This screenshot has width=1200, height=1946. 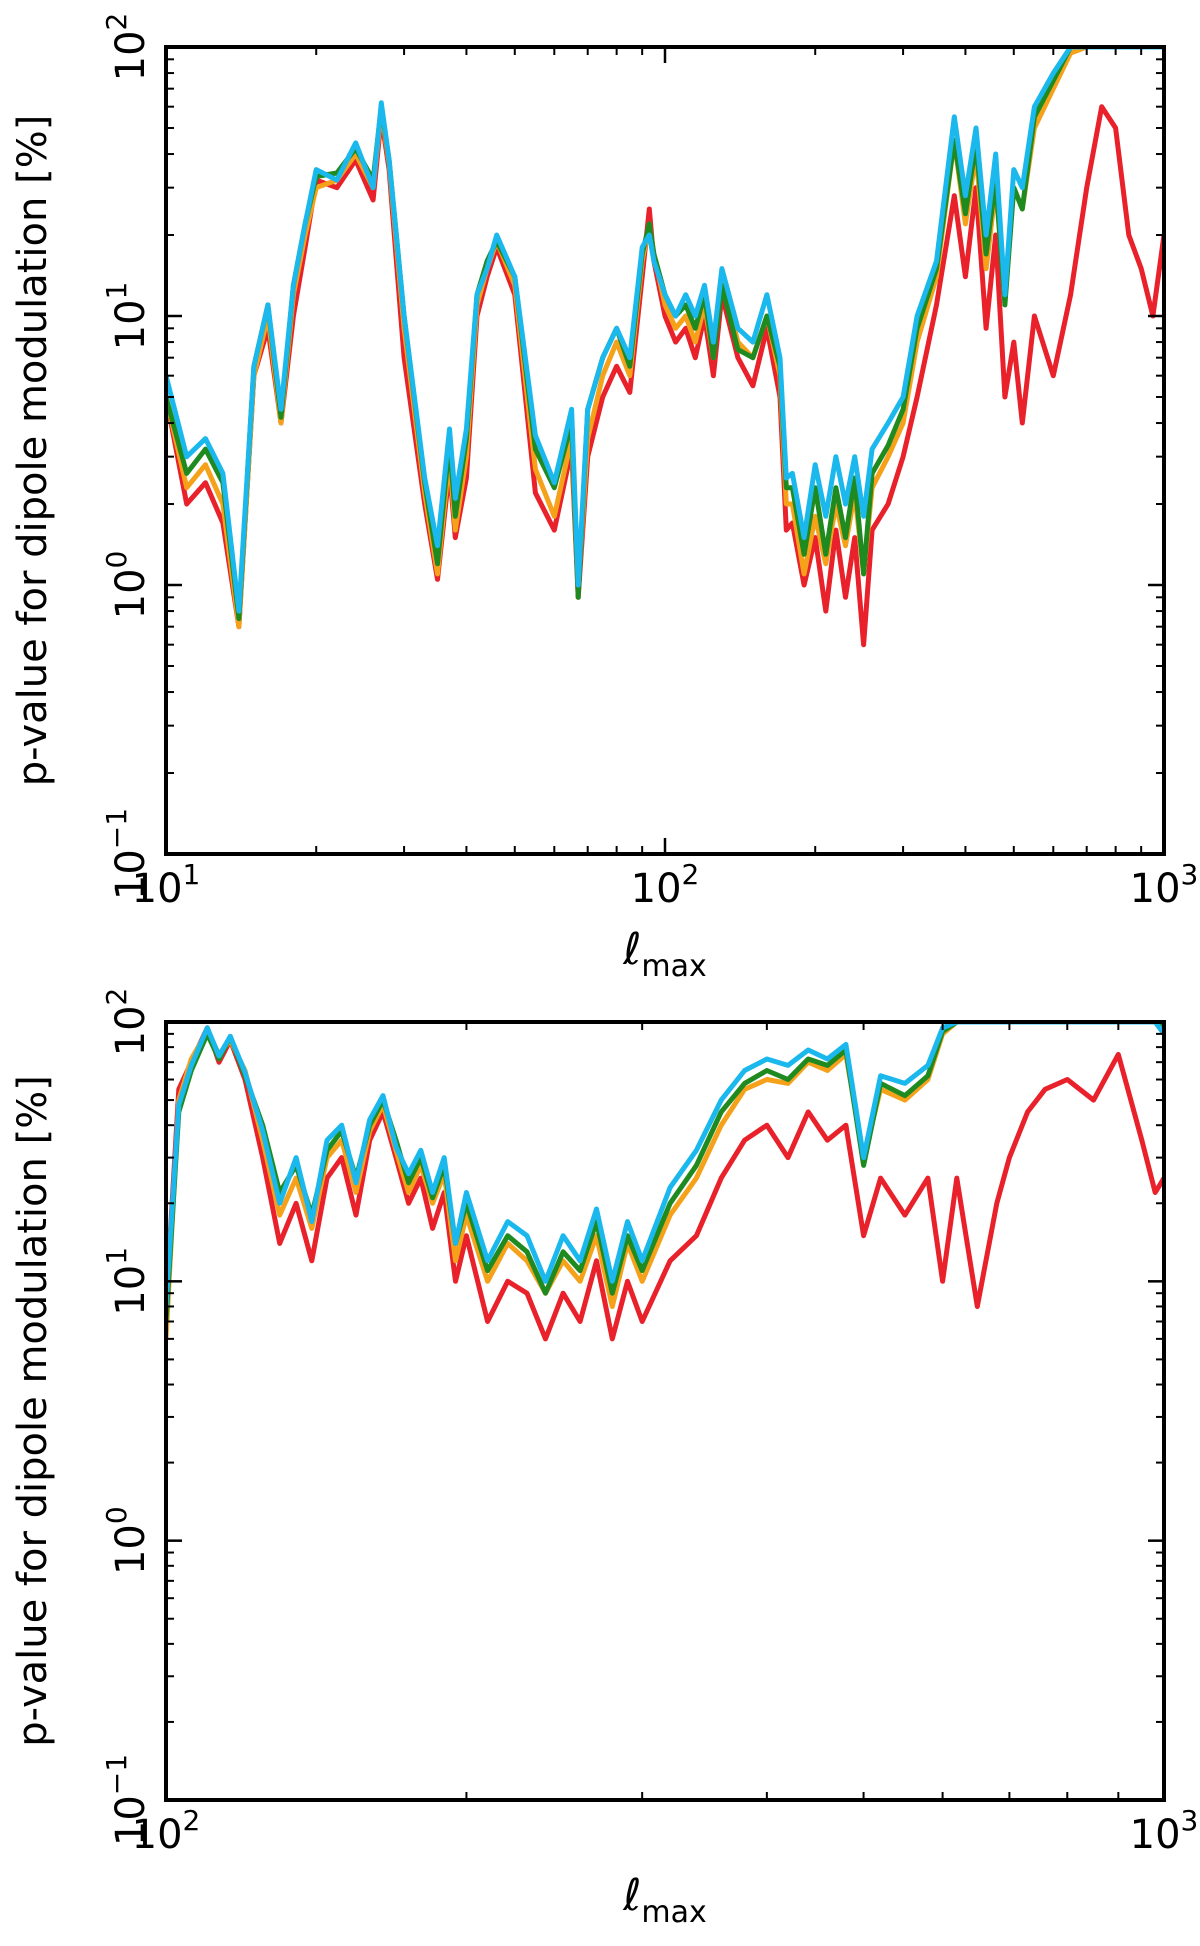 I want to click on series-line-red, so click(x=665, y=1183).